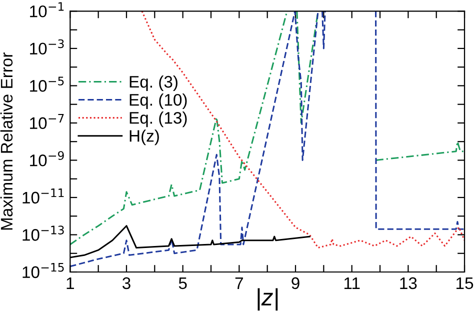 This screenshot has width=474, height=320. What do you see at coordinates (6, 141) in the screenshot?
I see `y-axis-title: Maximum Relative Error` at bounding box center [6, 141].